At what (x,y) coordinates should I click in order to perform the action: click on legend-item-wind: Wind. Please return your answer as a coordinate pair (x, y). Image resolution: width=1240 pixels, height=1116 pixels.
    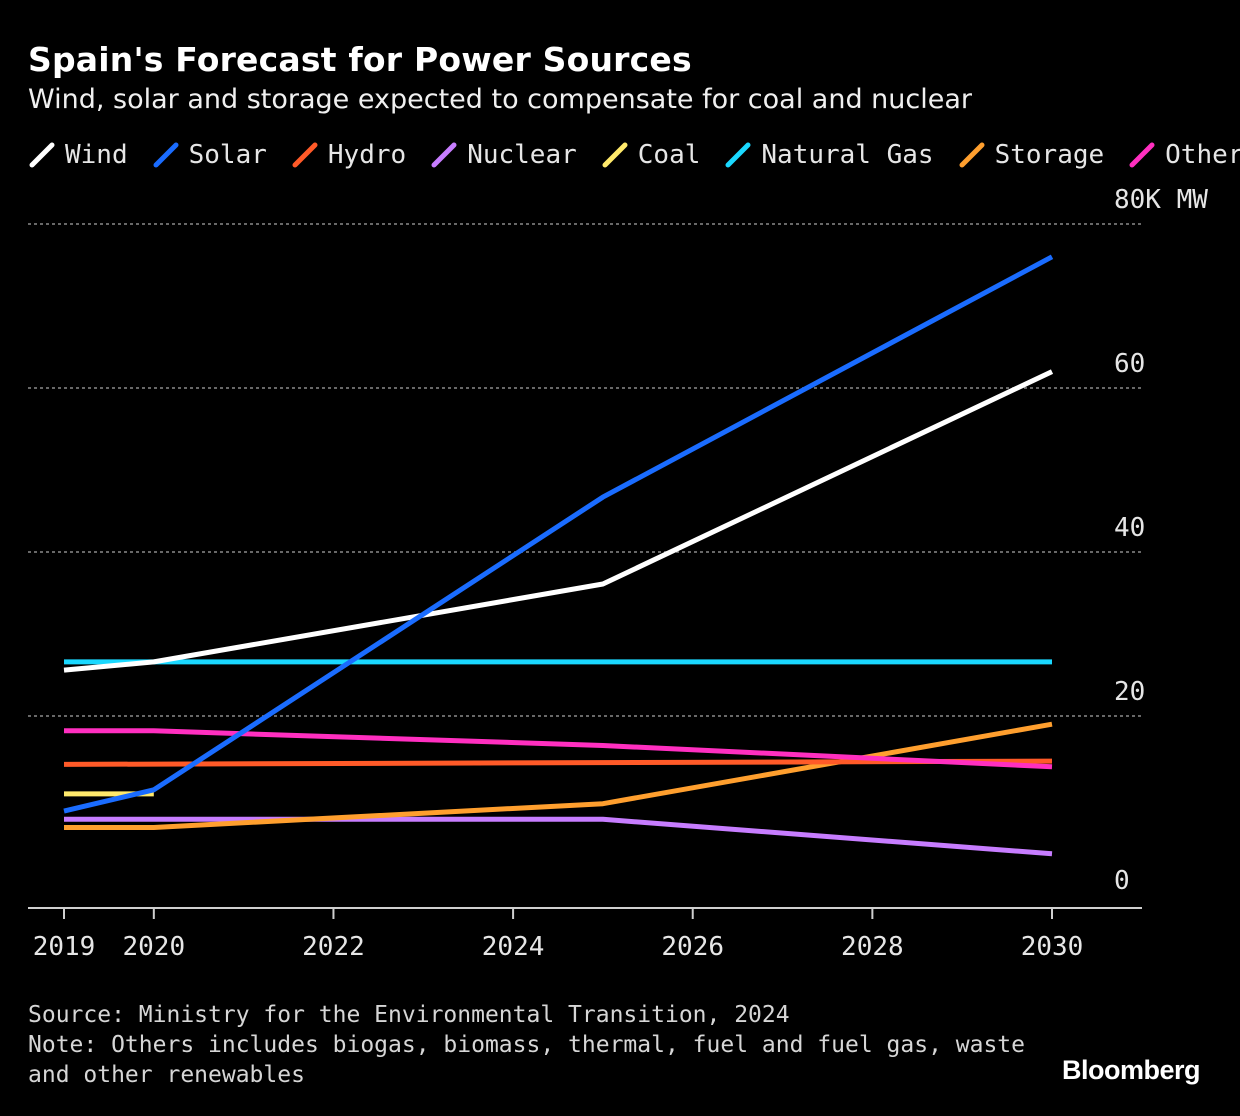
    Looking at the image, I should click on (78, 155).